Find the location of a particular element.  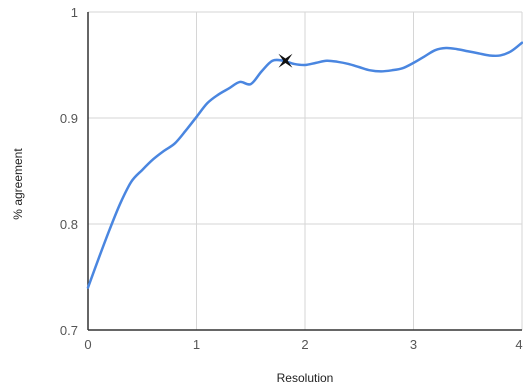

marker-shape is located at coordinates (285, 60).